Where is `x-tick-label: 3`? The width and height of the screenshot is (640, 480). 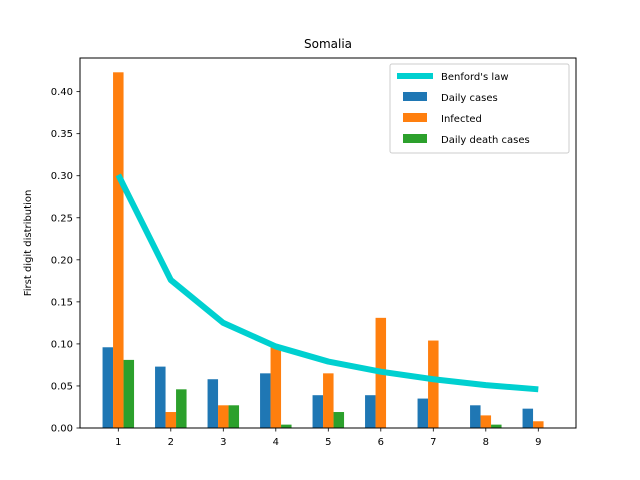
x-tick-label: 3 is located at coordinates (223, 442).